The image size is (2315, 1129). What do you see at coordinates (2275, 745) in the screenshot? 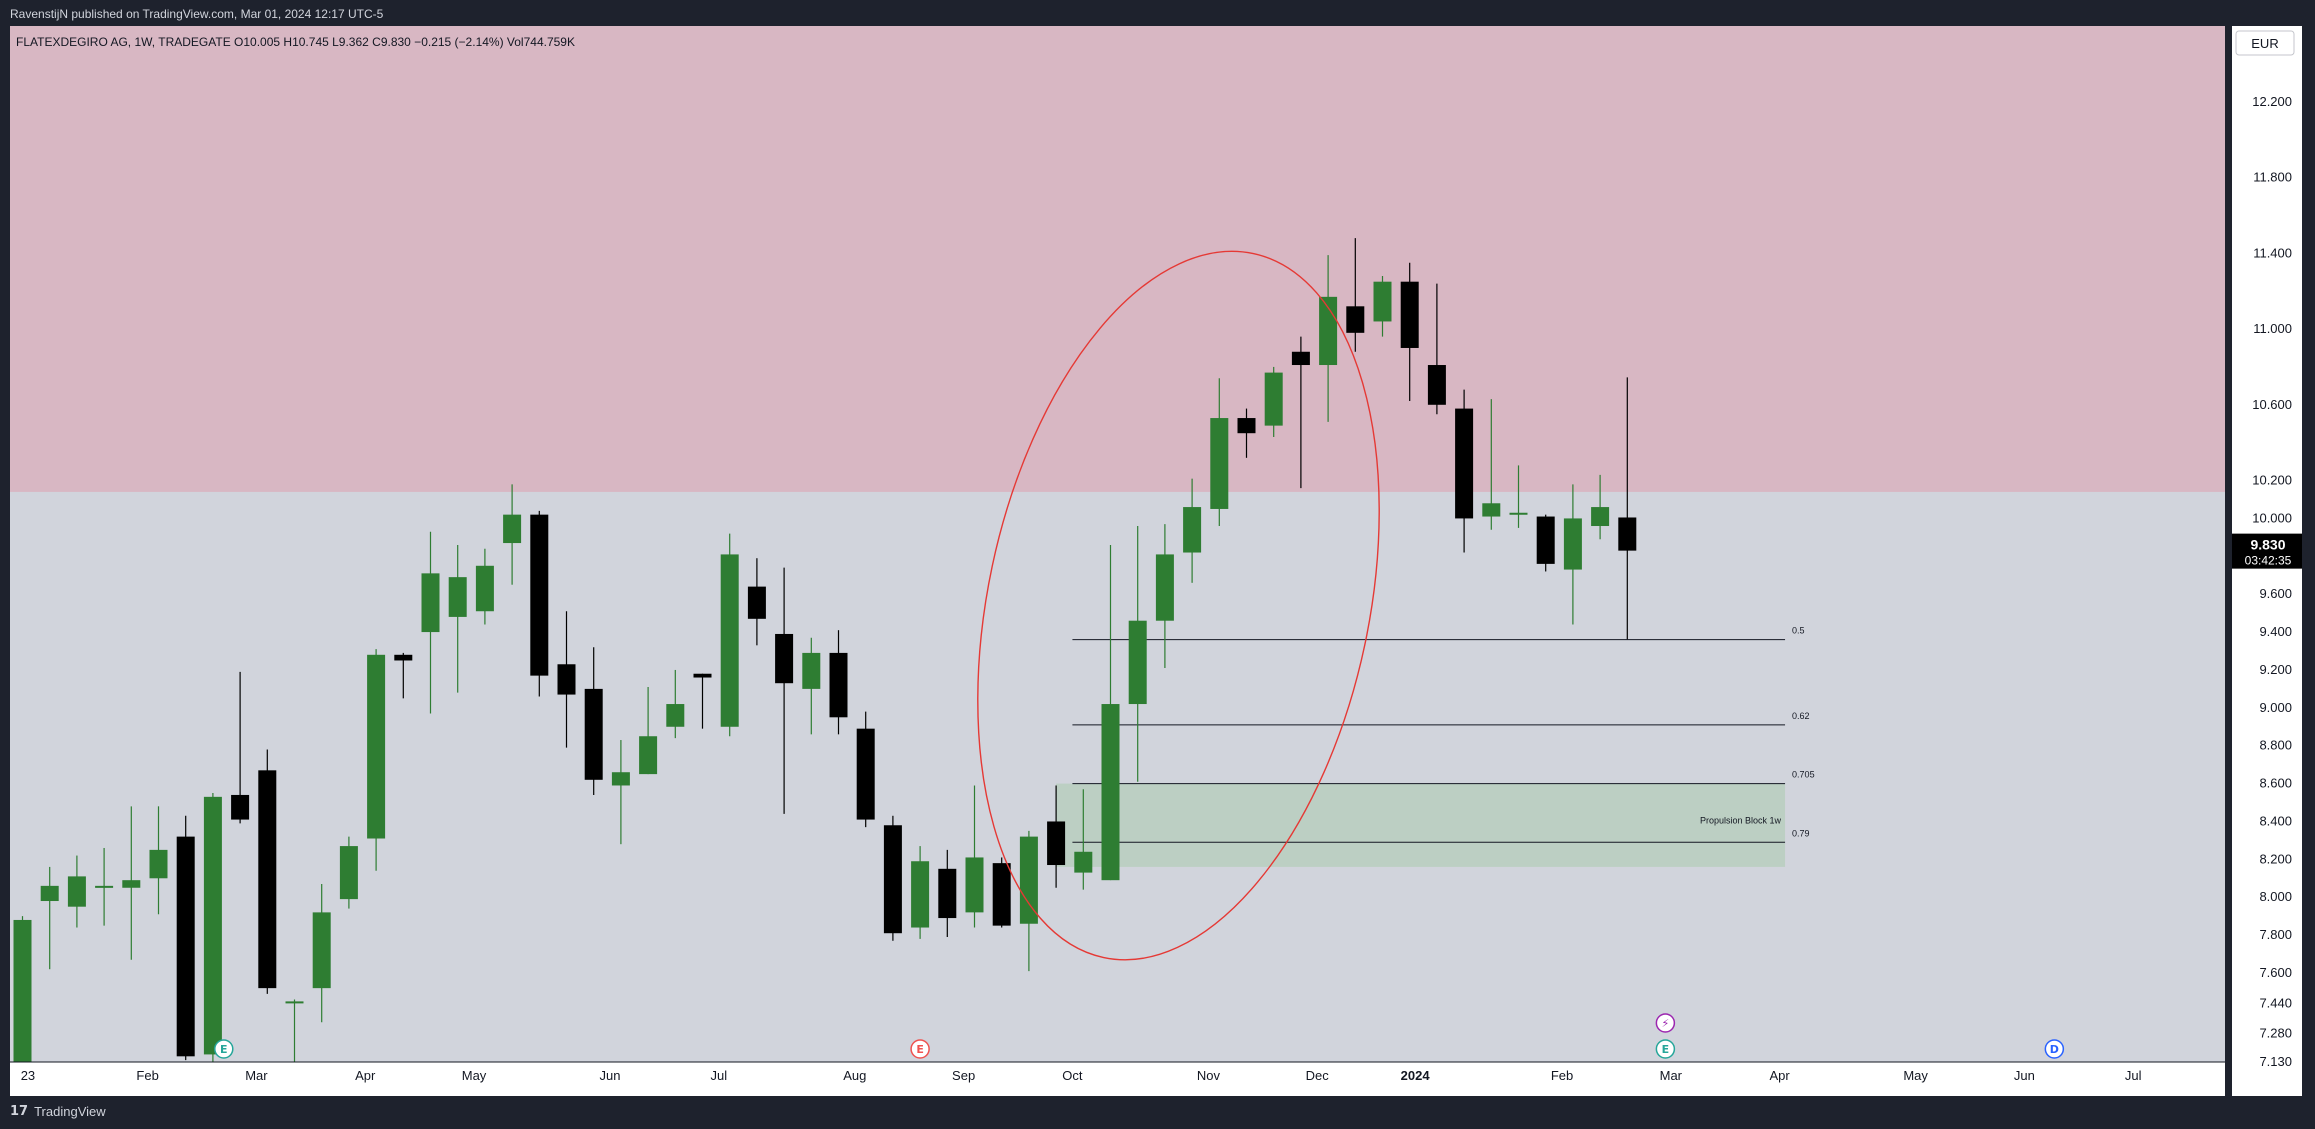
I see `price-tick-label: 8.800` at bounding box center [2275, 745].